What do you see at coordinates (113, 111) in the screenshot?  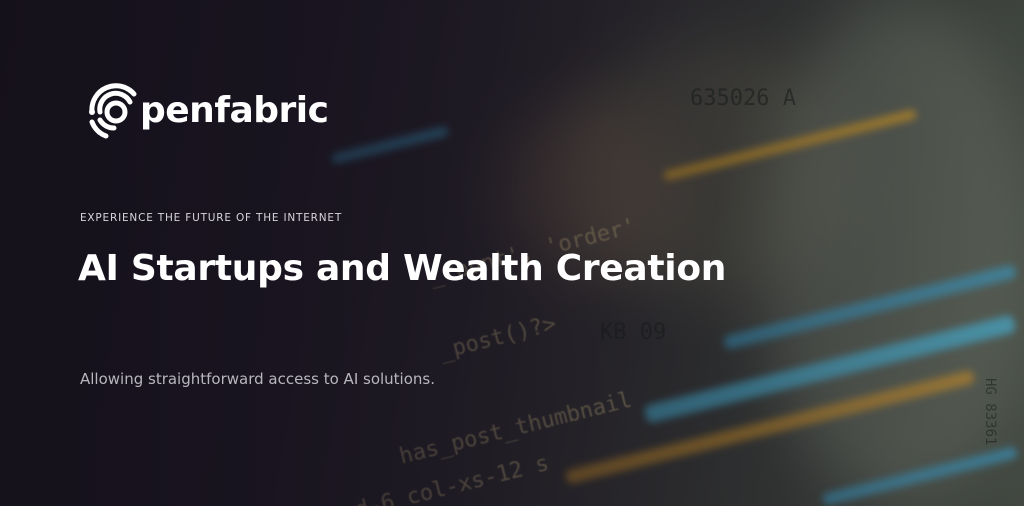 I see `logo-icon` at bounding box center [113, 111].